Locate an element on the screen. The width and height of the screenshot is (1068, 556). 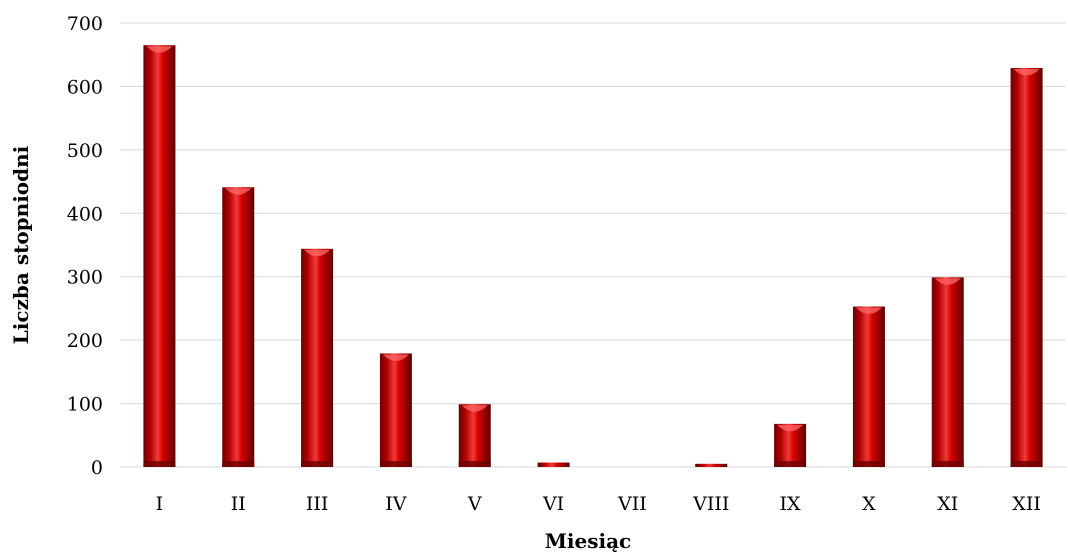
y-tick-label: 100 is located at coordinates (85, 405).